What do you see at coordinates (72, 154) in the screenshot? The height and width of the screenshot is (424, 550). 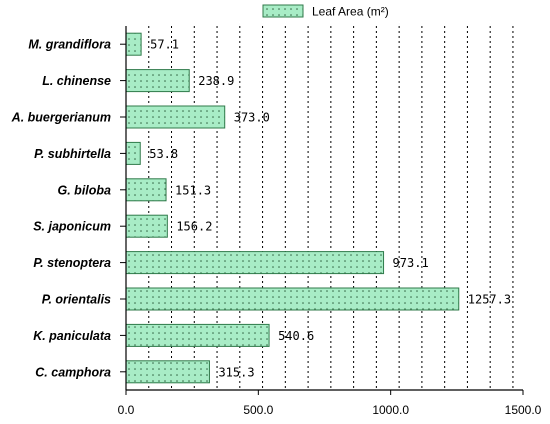 I see `category-label-3: P. subhirtella` at bounding box center [72, 154].